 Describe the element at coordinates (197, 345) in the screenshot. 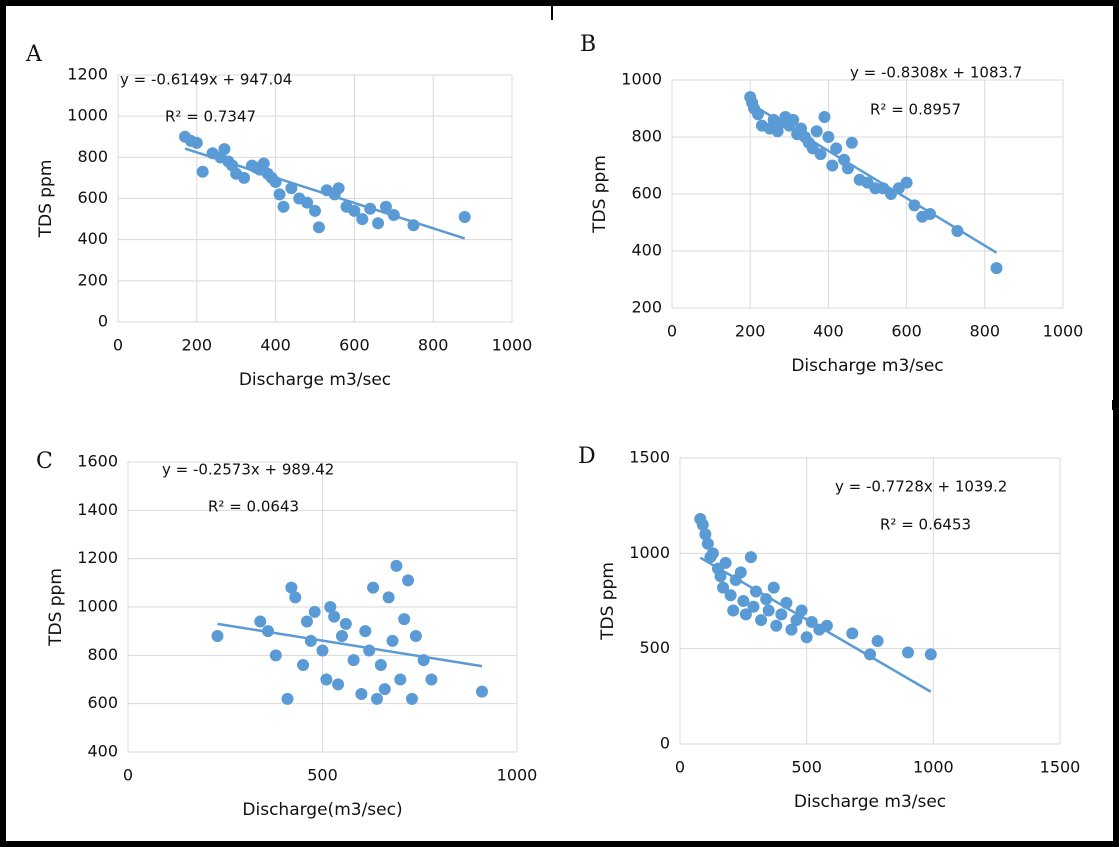

I see `x-tick-label: 200` at that location.